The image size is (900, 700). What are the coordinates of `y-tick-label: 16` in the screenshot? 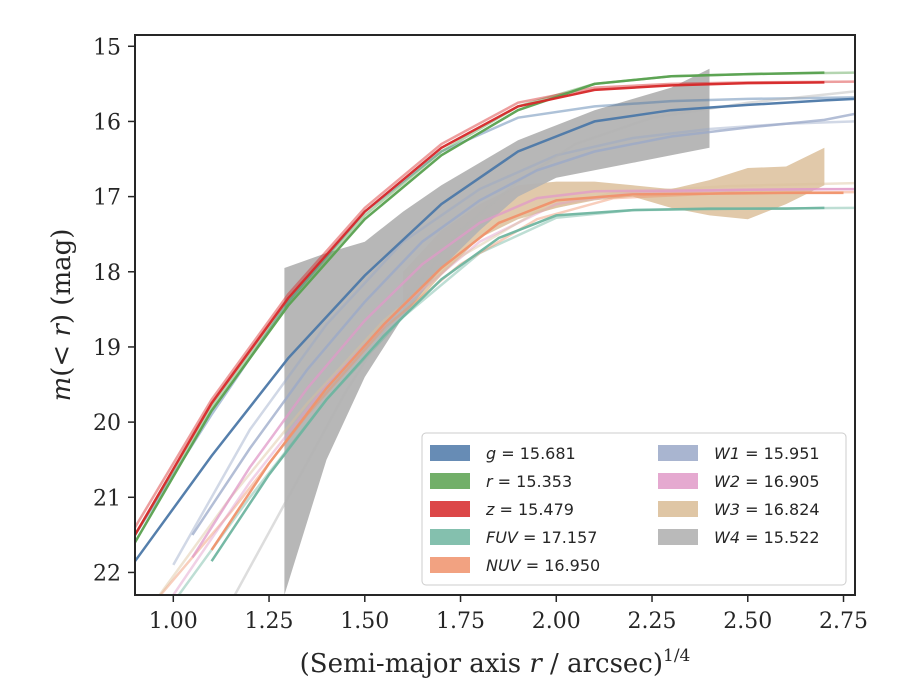 It's located at (107, 122).